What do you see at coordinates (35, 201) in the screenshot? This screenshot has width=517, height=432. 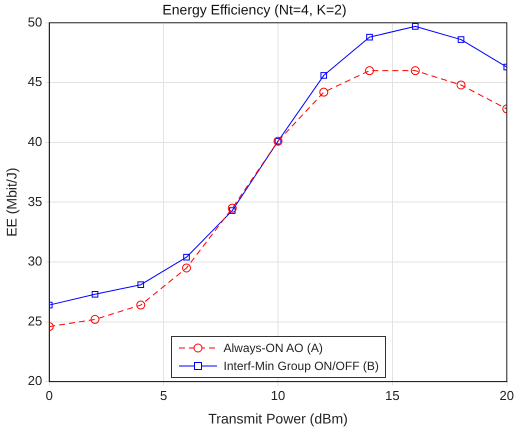 I see `y-tick-label: 35` at bounding box center [35, 201].